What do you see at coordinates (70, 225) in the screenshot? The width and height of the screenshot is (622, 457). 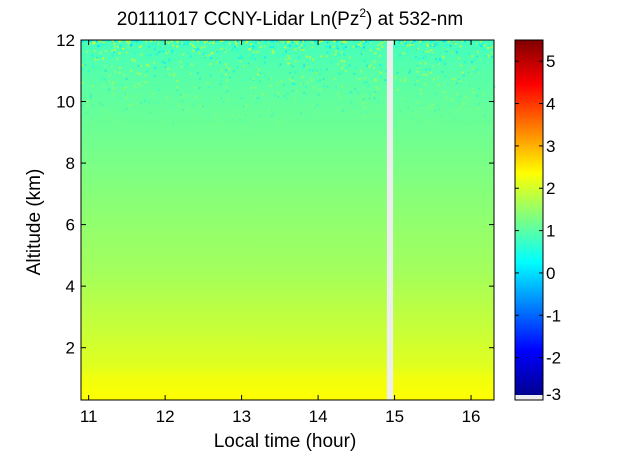 I see `y-tick-label: 6` at bounding box center [70, 225].